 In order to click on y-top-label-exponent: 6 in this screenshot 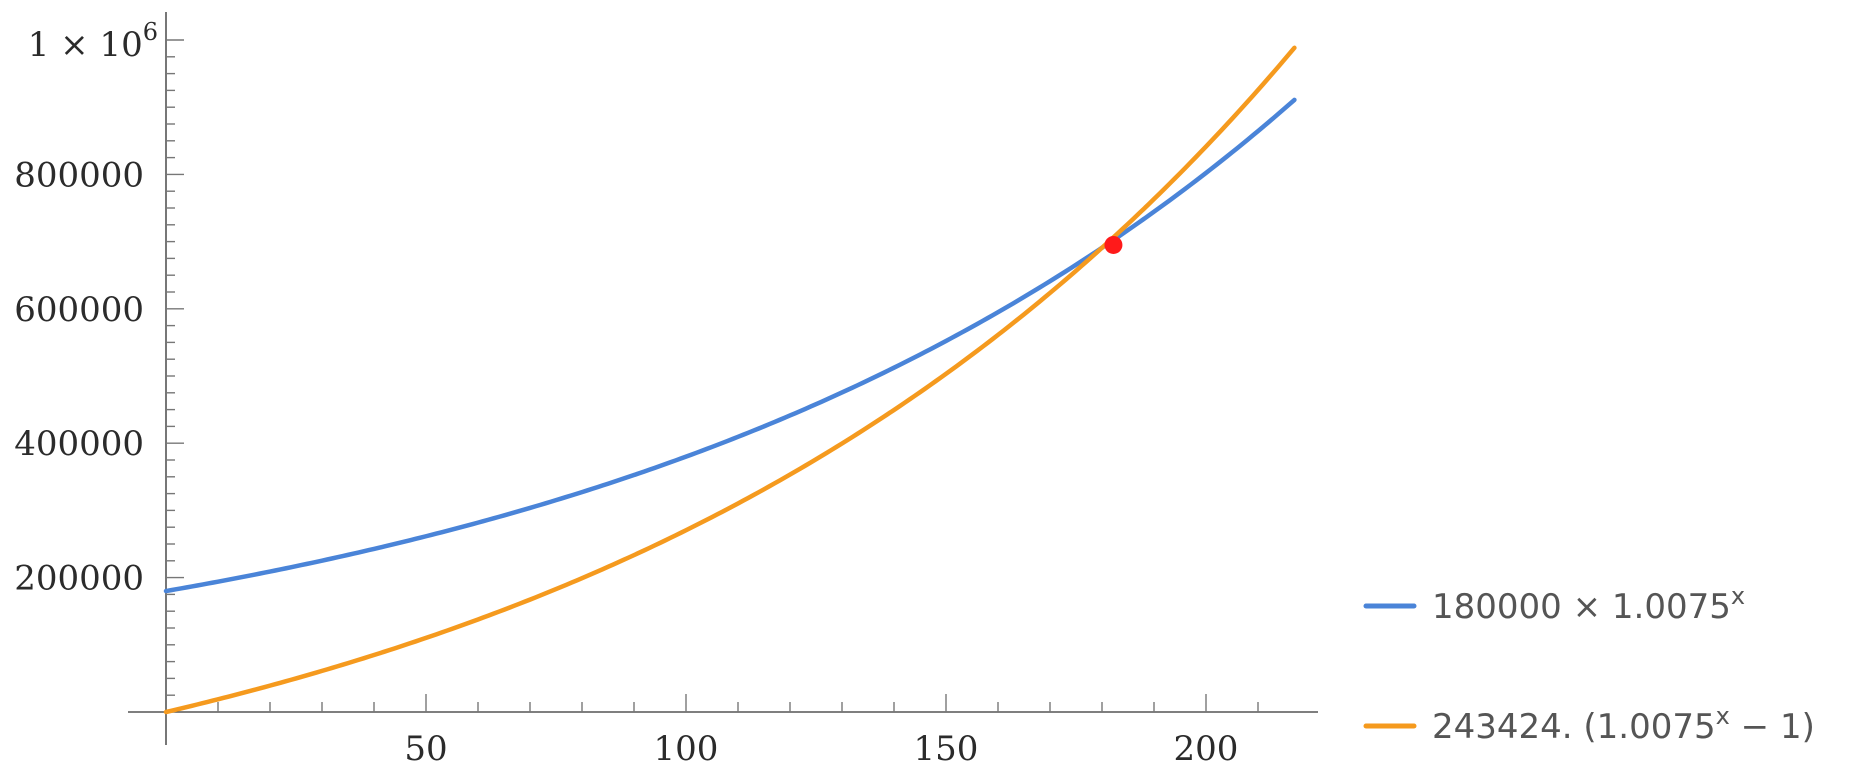, I will do `click(150, 32)`.